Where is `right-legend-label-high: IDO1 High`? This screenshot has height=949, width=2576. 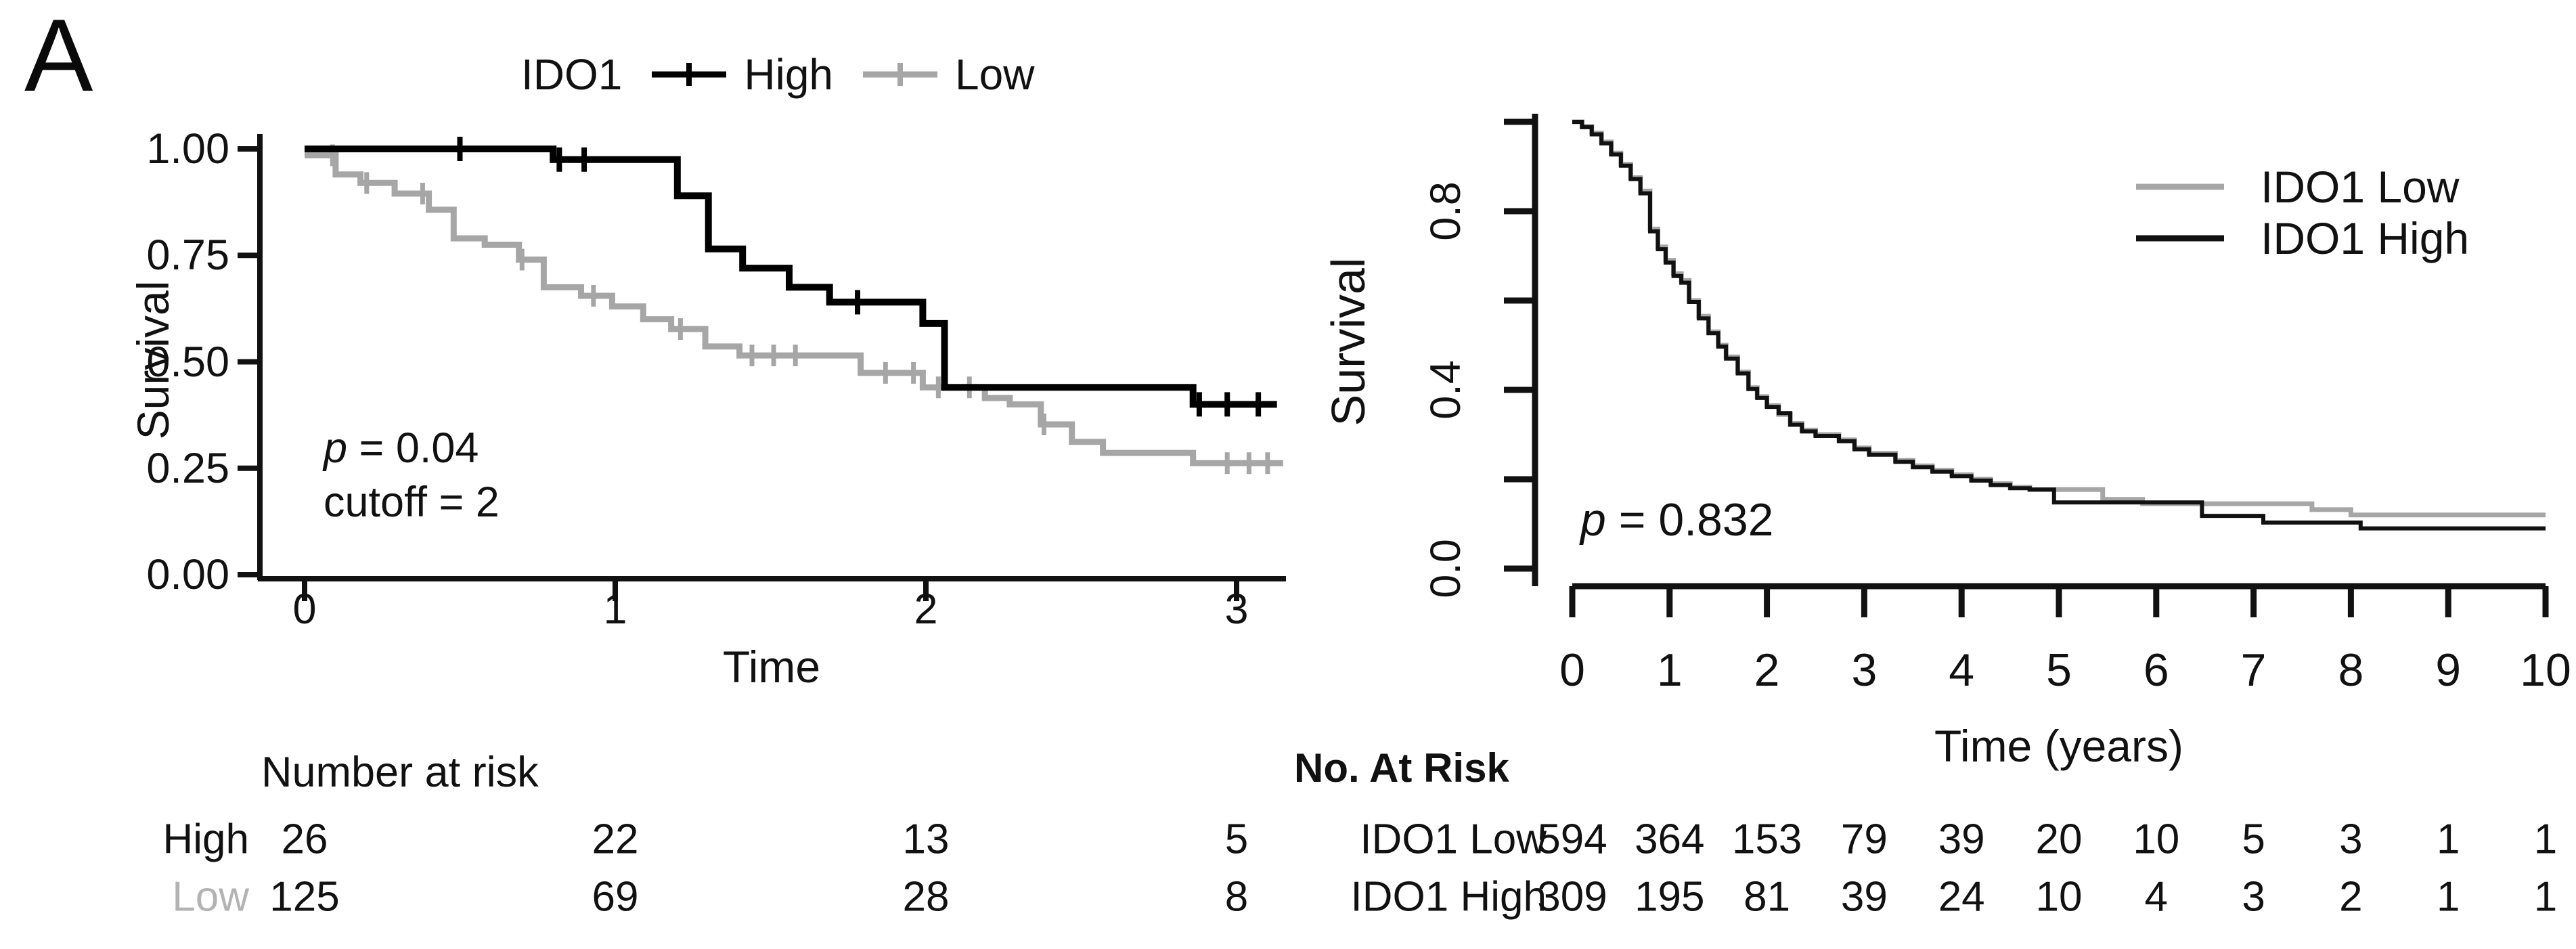 right-legend-label-high: IDO1 High is located at coordinates (2365, 238).